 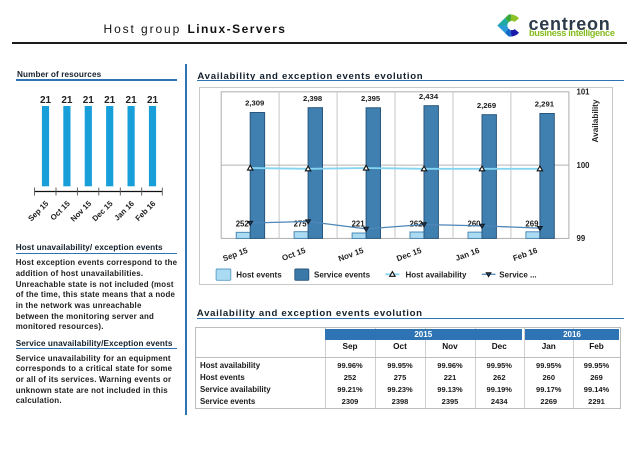 What do you see at coordinates (370, 98) in the screenshot?
I see `svg-text: 2,395` at bounding box center [370, 98].